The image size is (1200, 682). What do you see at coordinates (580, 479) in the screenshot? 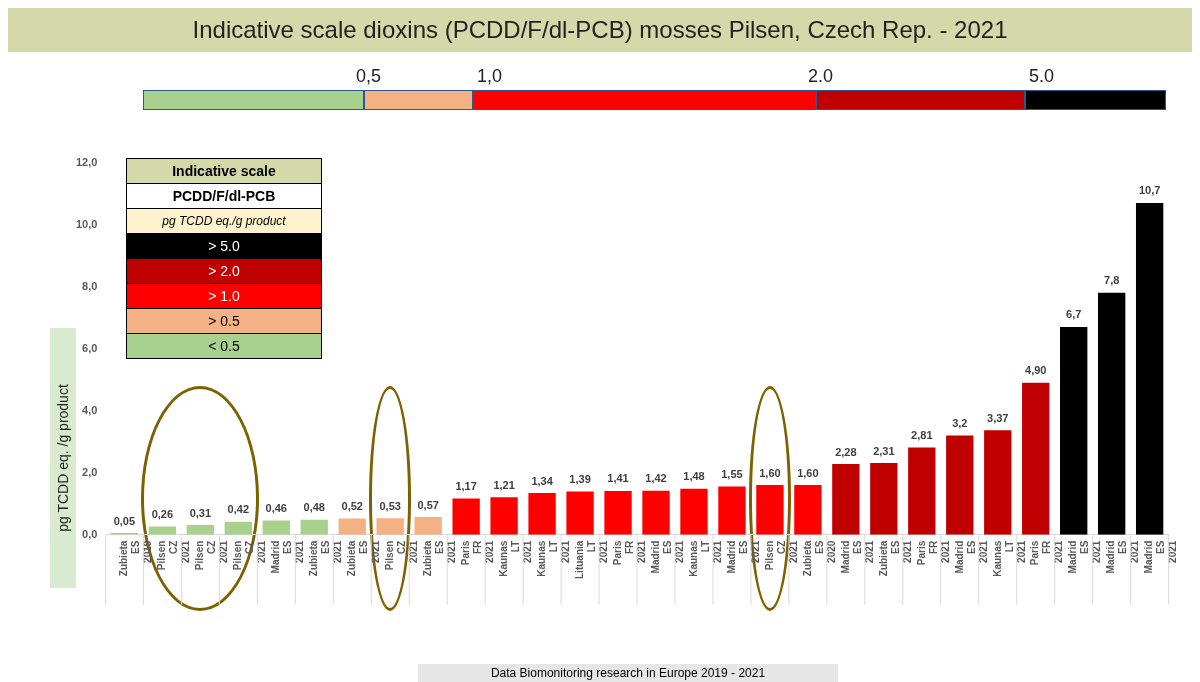
I see `data-label: 1,39` at bounding box center [580, 479].